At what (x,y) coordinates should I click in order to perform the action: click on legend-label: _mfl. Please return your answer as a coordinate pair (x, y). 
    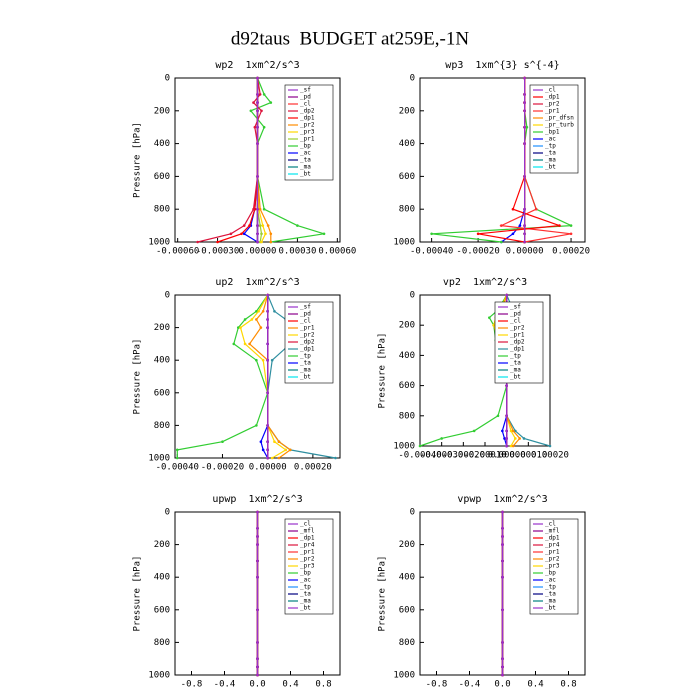
    Looking at the image, I should click on (552, 531).